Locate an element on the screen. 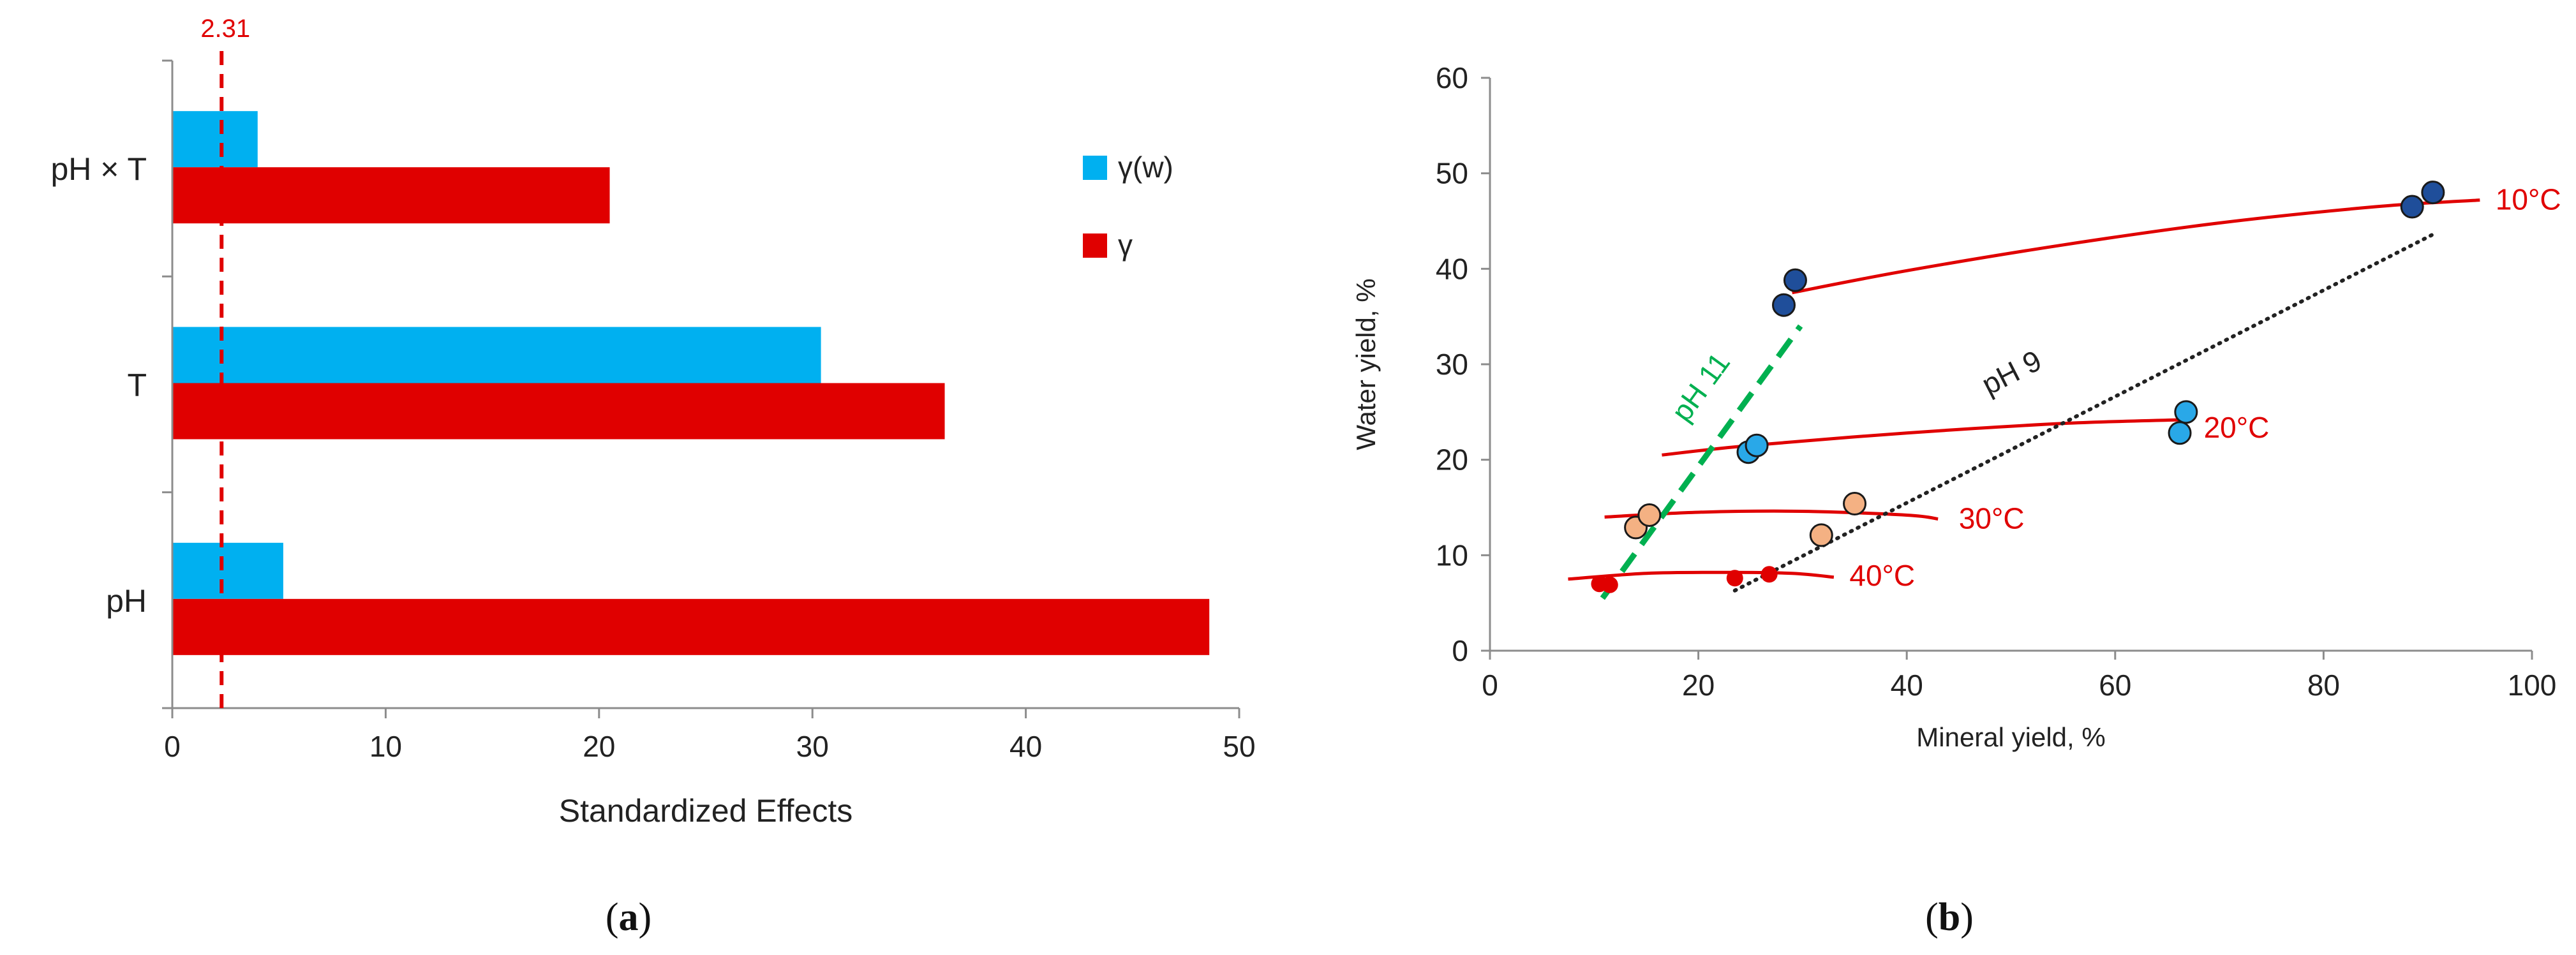 This screenshot has width=2576, height=955. y-tick-label-b: 40 is located at coordinates (1452, 269).